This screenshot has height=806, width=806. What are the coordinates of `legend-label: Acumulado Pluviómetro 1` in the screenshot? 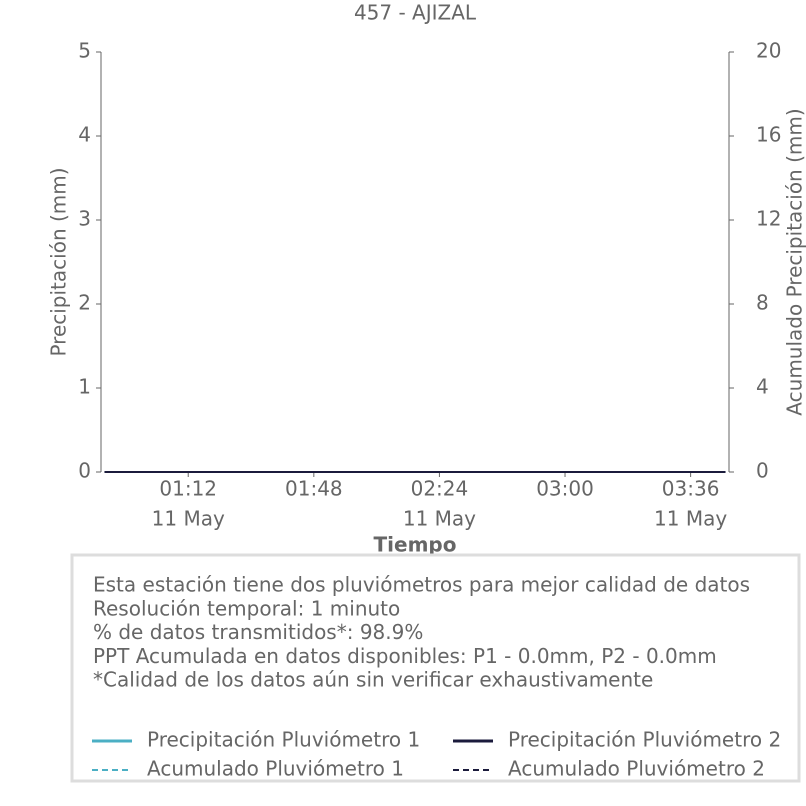 It's located at (275, 769).